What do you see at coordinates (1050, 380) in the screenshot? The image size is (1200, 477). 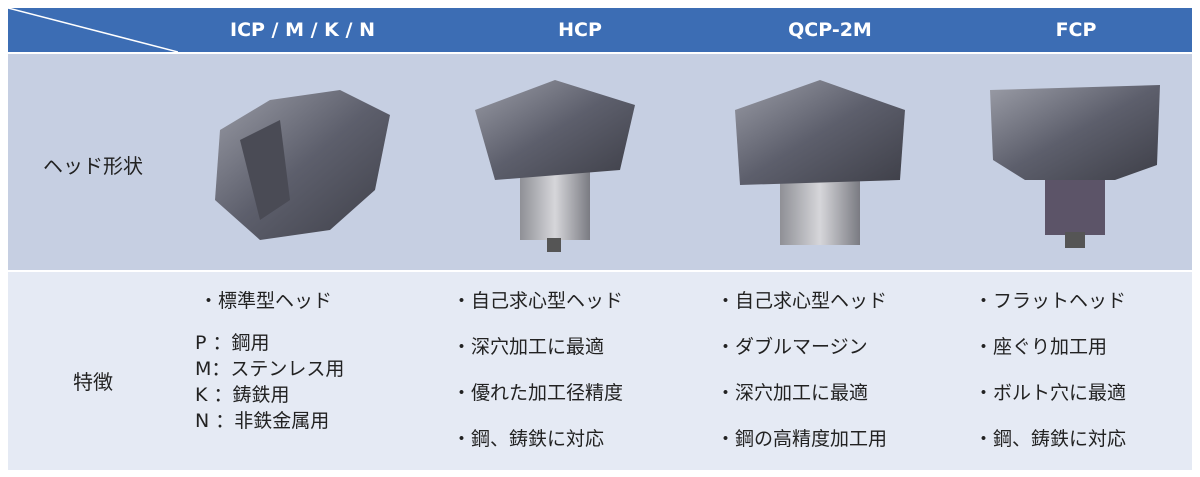 I see `feature-list: ・フラットヘッド ・座ぐり加工用 ・ボルト穴に最適 ・鋼、鋳鉄に対応` at bounding box center [1050, 380].